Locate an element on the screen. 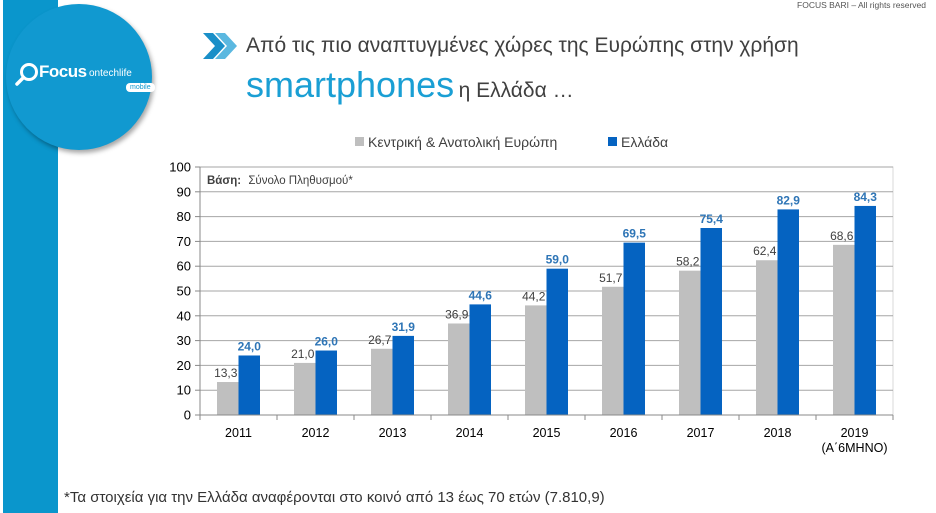 The height and width of the screenshot is (513, 936). data-label-greece: 31,9 is located at coordinates (404, 327).